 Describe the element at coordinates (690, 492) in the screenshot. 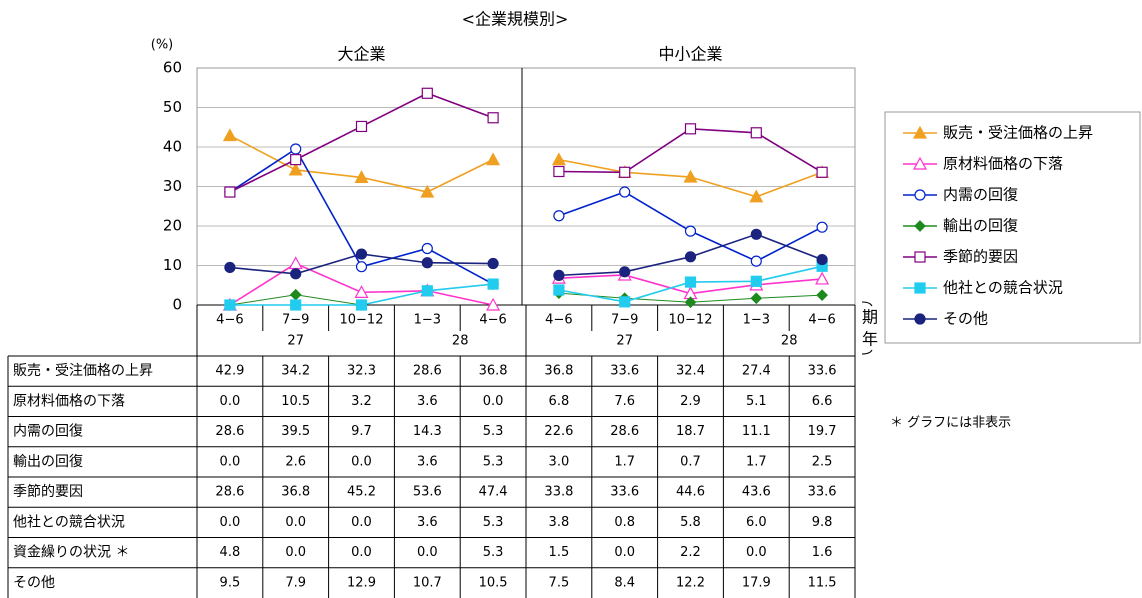

I see `table-cell: 44.6` at that location.